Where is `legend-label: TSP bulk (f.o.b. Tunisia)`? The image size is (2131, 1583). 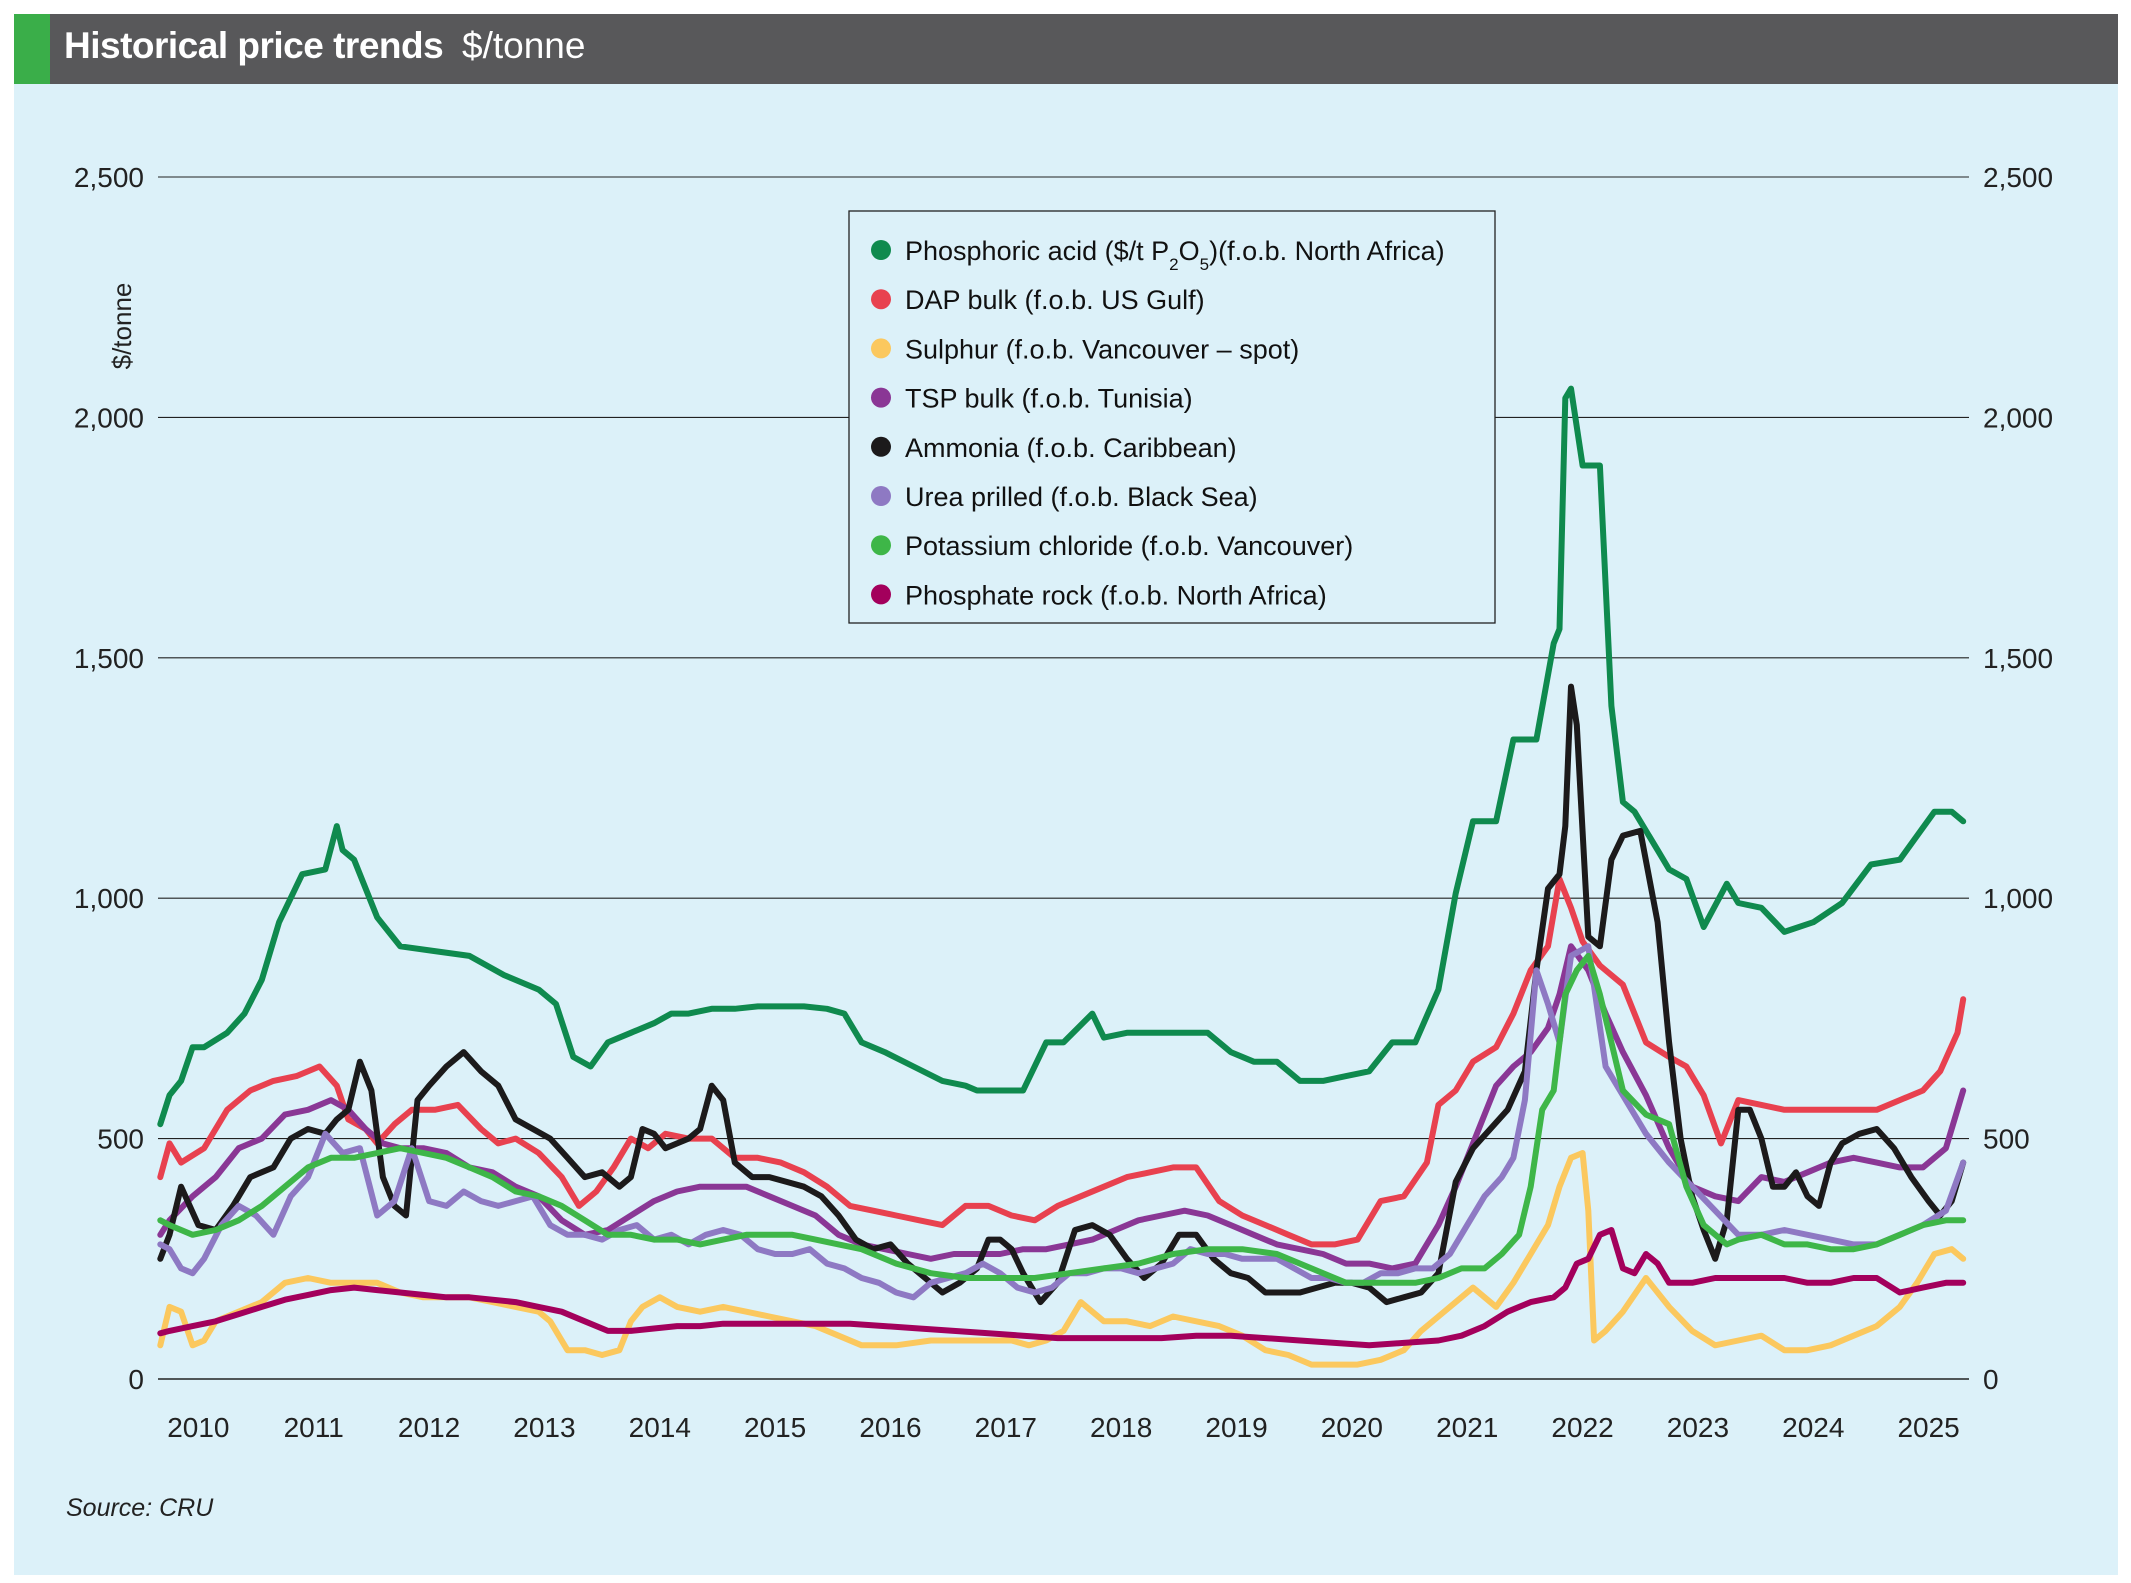
legend-label: TSP bulk (f.o.b. Tunisia) is located at coordinates (1049, 399).